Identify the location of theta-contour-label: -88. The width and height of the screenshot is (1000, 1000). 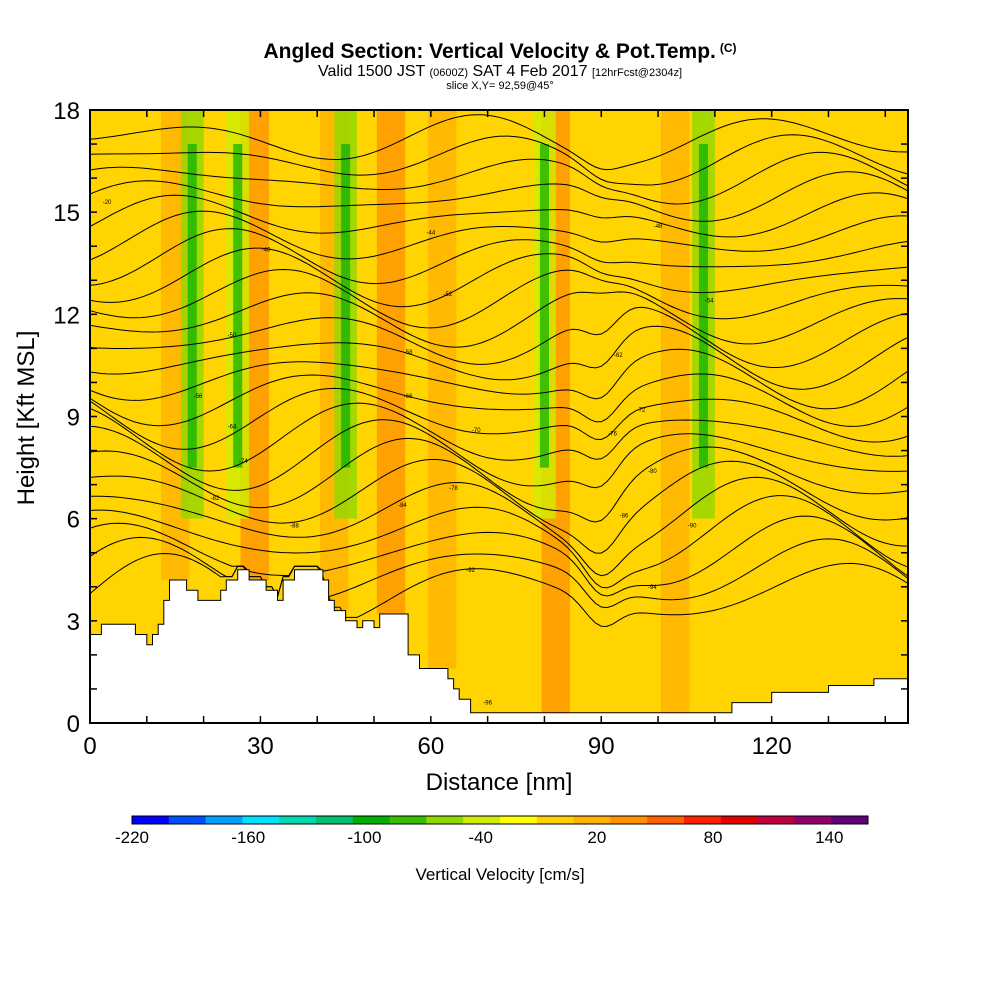
(294, 526).